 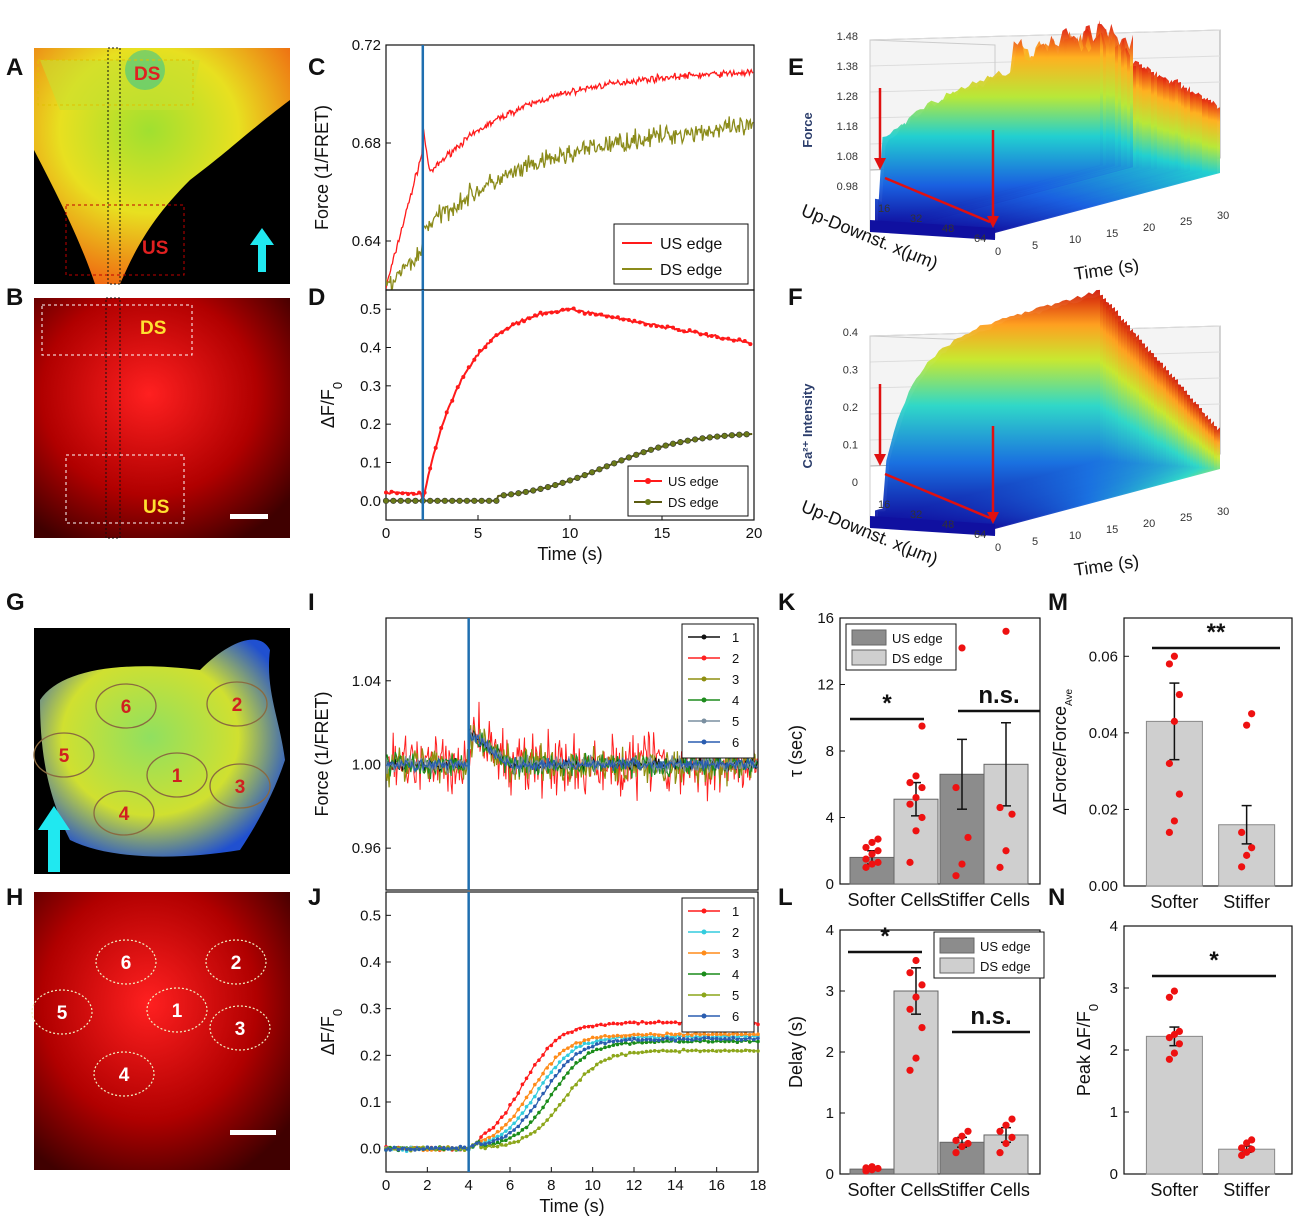 I want to click on x-tick-label: 0, so click(x=386, y=1185).